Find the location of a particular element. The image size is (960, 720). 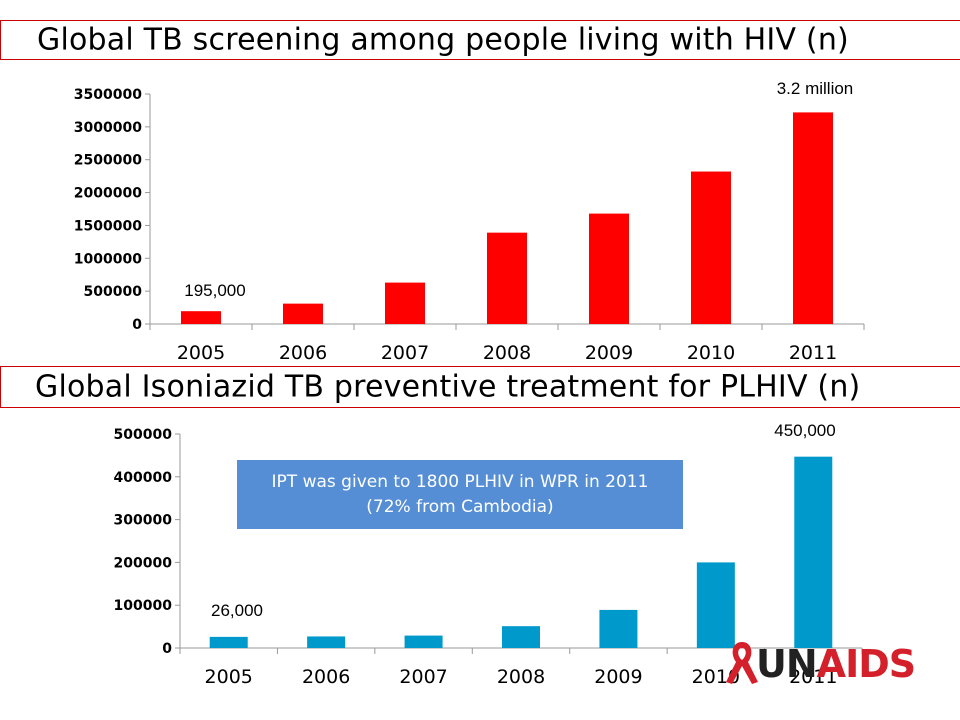

y-tick-label: 3000000 is located at coordinates (108, 128).